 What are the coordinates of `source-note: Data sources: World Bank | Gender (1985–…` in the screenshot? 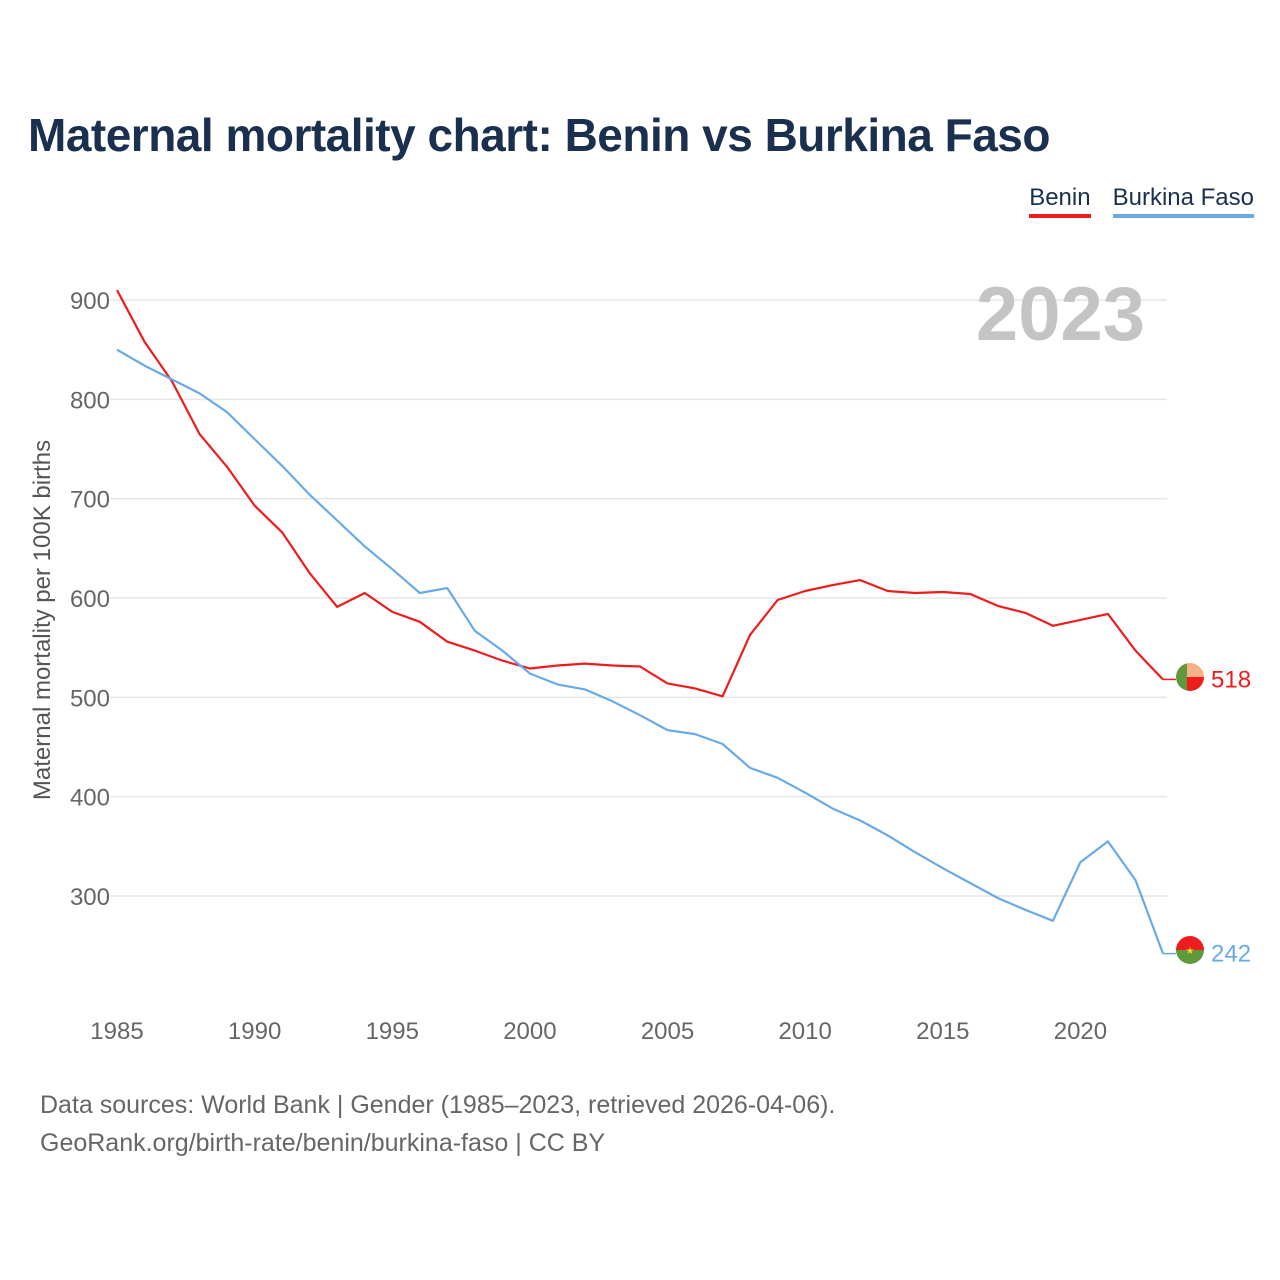 It's located at (437, 1124).